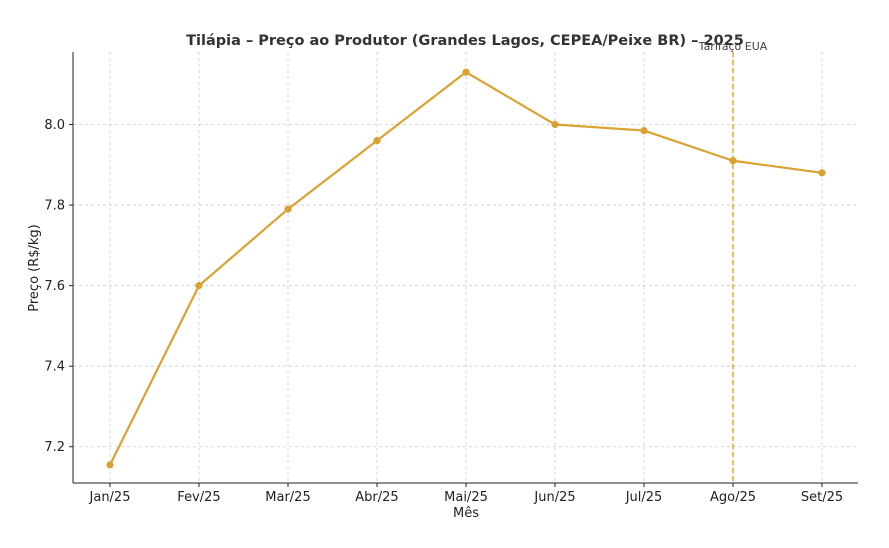 Image resolution: width=889 pixels, height=548 pixels. I want to click on annotation-label: Tarifaço EUA, so click(733, 46).